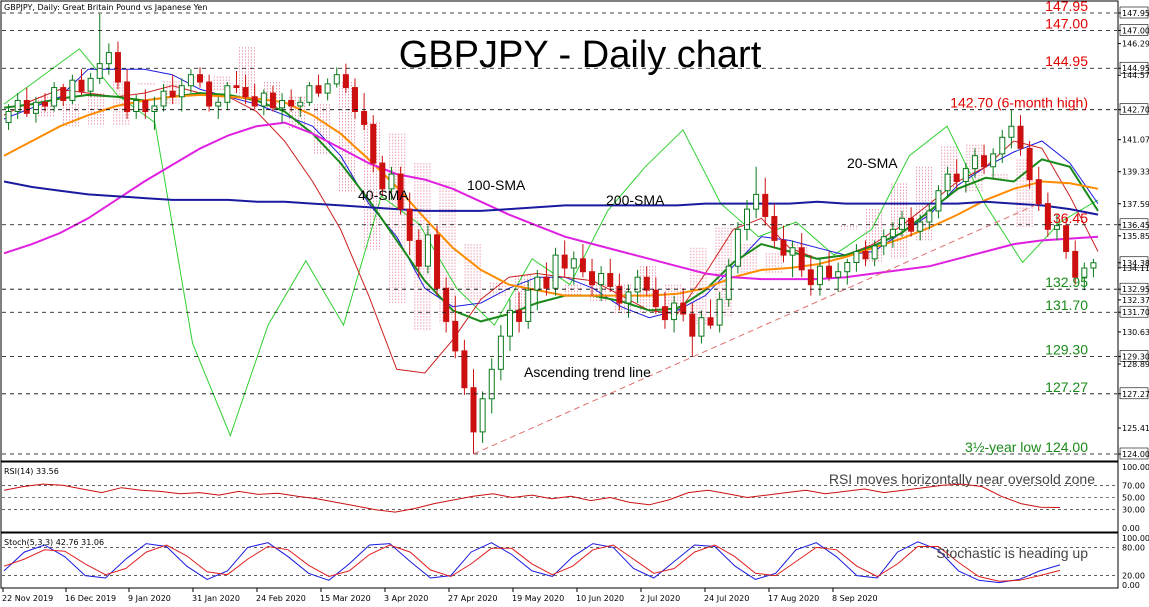 This screenshot has height=607, width=1149. Describe the element at coordinates (1066, 387) in the screenshot. I see `level-label: 127.27` at that location.